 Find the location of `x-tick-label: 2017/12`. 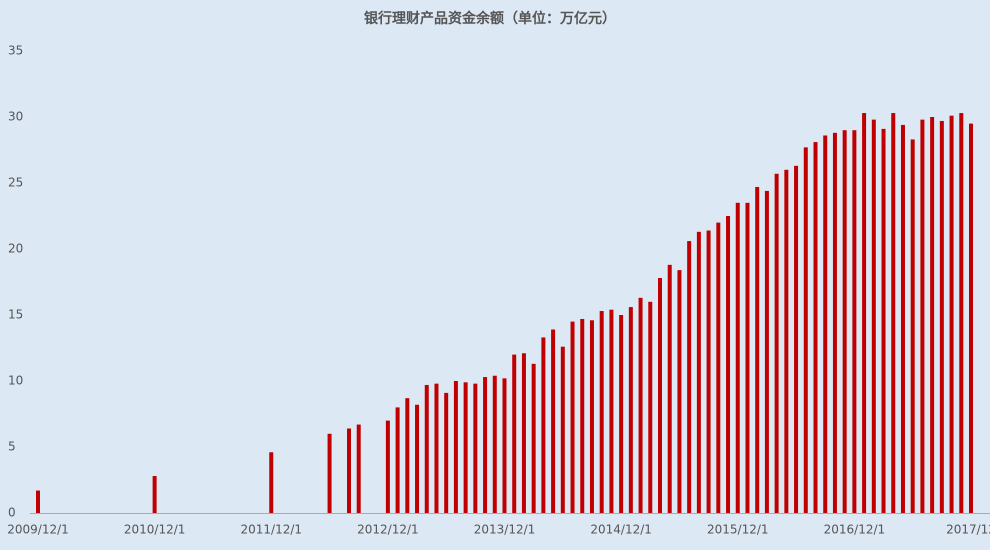

x-tick-label: 2017/12 is located at coordinates (968, 530).